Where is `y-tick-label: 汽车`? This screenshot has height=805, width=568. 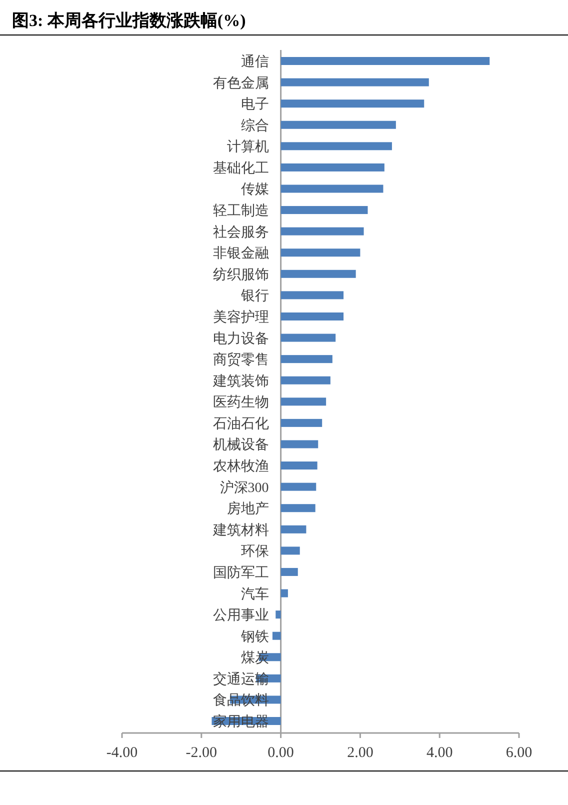
y-tick-label: 汽车 is located at coordinates (254, 594).